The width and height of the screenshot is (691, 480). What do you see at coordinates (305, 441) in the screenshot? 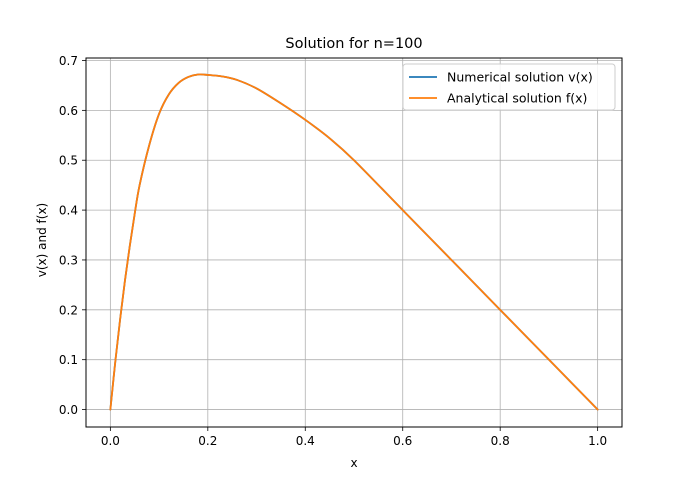
I see `x-tick-label: 0.4` at bounding box center [305, 441].